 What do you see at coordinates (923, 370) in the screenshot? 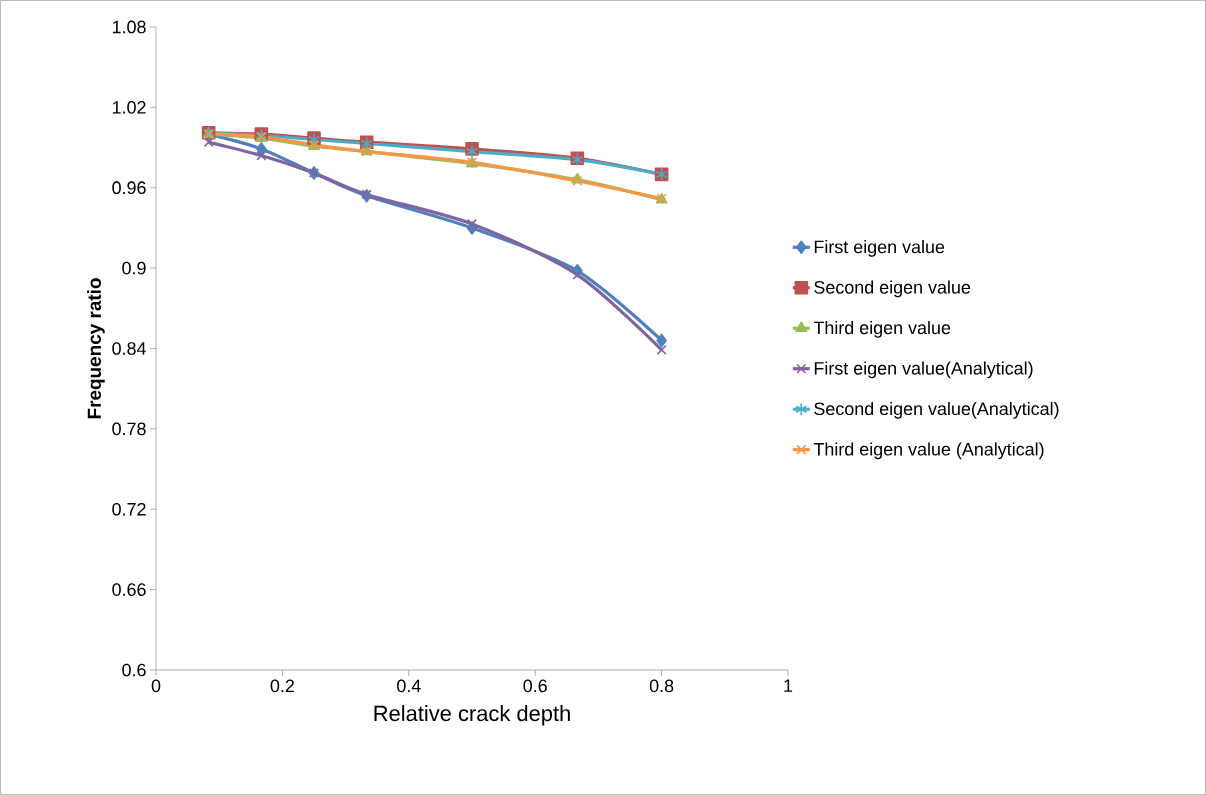
I see `legend-label: First eigen value(Analytical)` at bounding box center [923, 370].